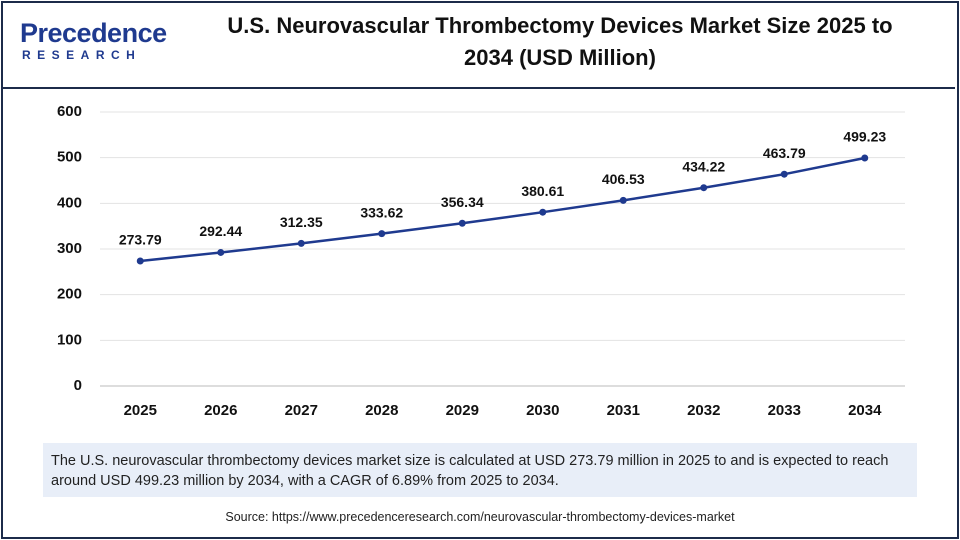 This screenshot has width=960, height=540. Describe the element at coordinates (301, 222) in the screenshot. I see `data-label: 312.35` at that location.